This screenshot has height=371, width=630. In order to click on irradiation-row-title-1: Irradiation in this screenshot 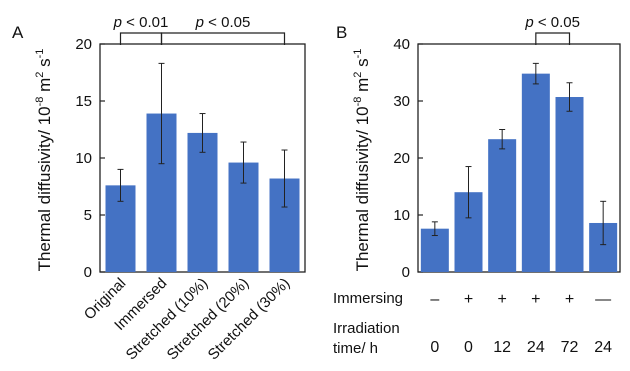, I will do `click(366, 328)`.